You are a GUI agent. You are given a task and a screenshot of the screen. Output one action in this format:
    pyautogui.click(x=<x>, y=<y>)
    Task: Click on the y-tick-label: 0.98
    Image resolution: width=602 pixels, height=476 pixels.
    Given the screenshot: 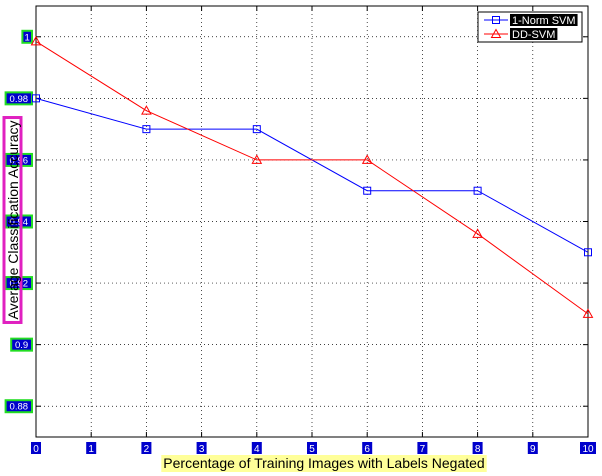 What is the action you would take?
    pyautogui.click(x=19, y=99)
    